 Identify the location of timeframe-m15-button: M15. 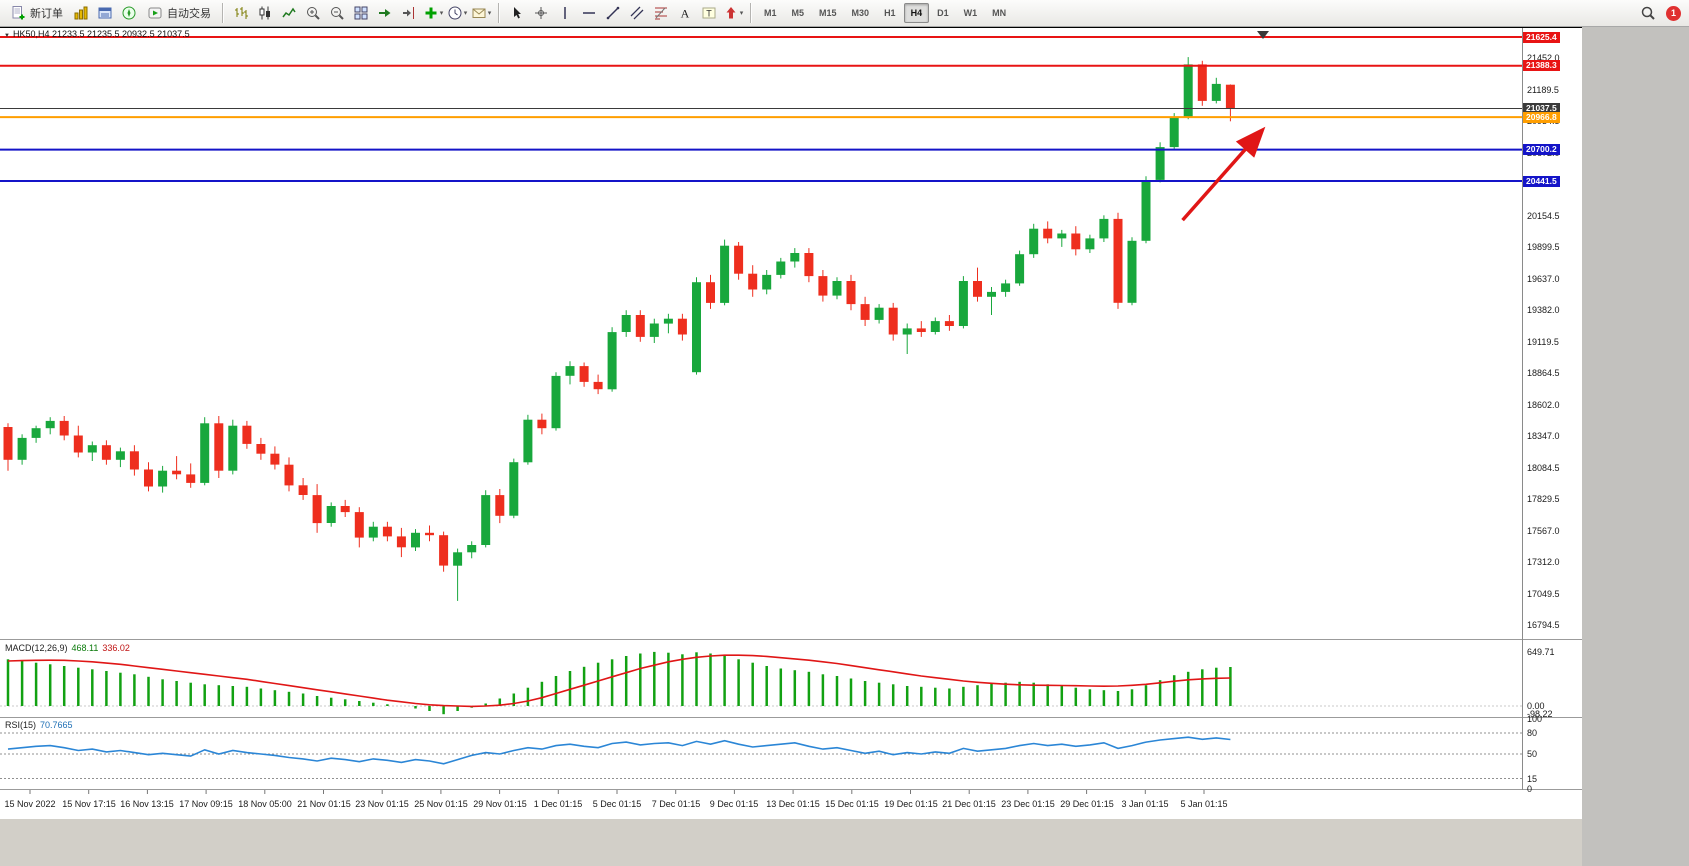
(828, 13).